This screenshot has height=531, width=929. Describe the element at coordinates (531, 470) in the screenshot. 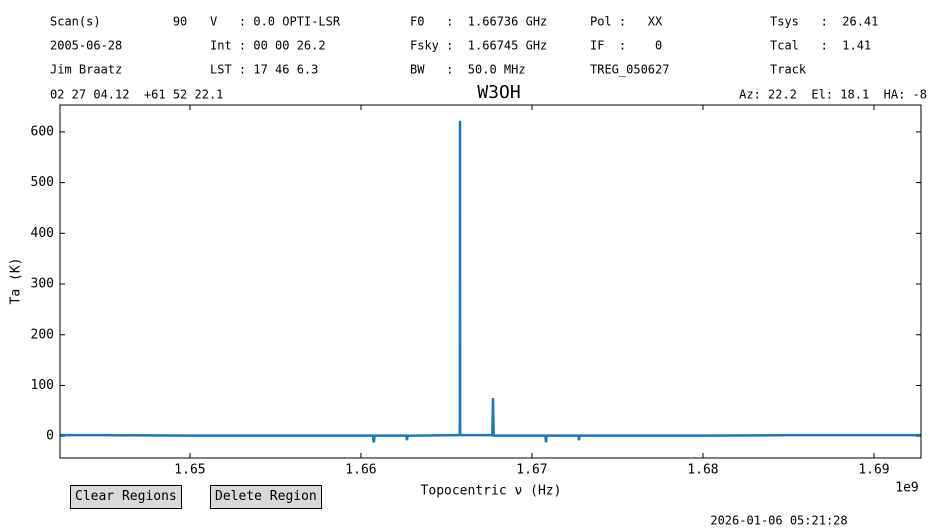

I see `x-tick-label: 1.67` at that location.